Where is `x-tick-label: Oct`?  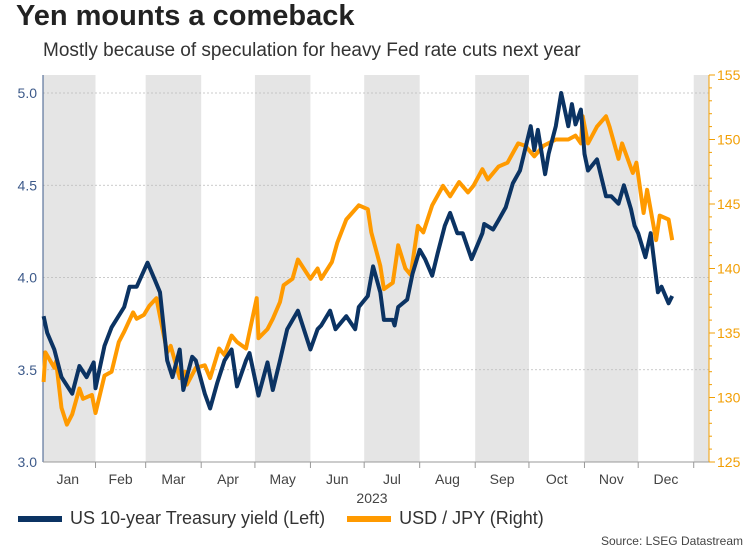
x-tick-label: Oct is located at coordinates (557, 479).